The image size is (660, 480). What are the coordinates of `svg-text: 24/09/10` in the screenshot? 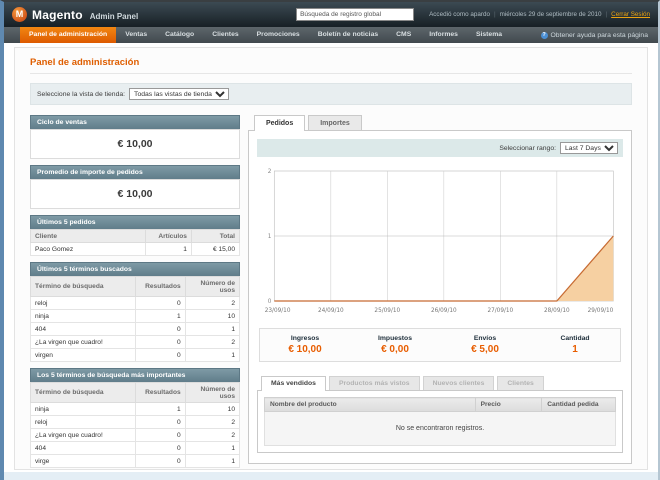 It's located at (331, 311).